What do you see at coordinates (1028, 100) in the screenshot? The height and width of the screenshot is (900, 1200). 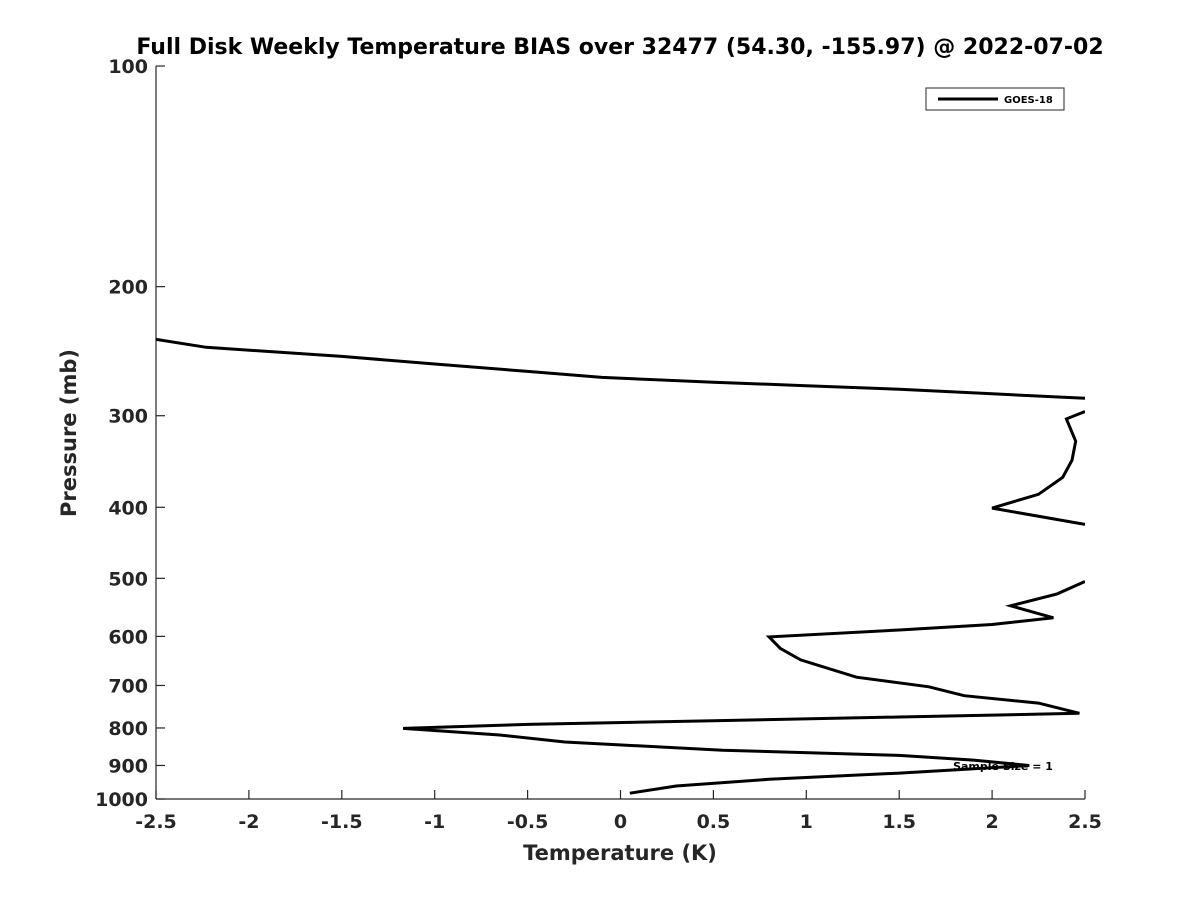 I see `legend-label-goes-18: GOES-18` at bounding box center [1028, 100].